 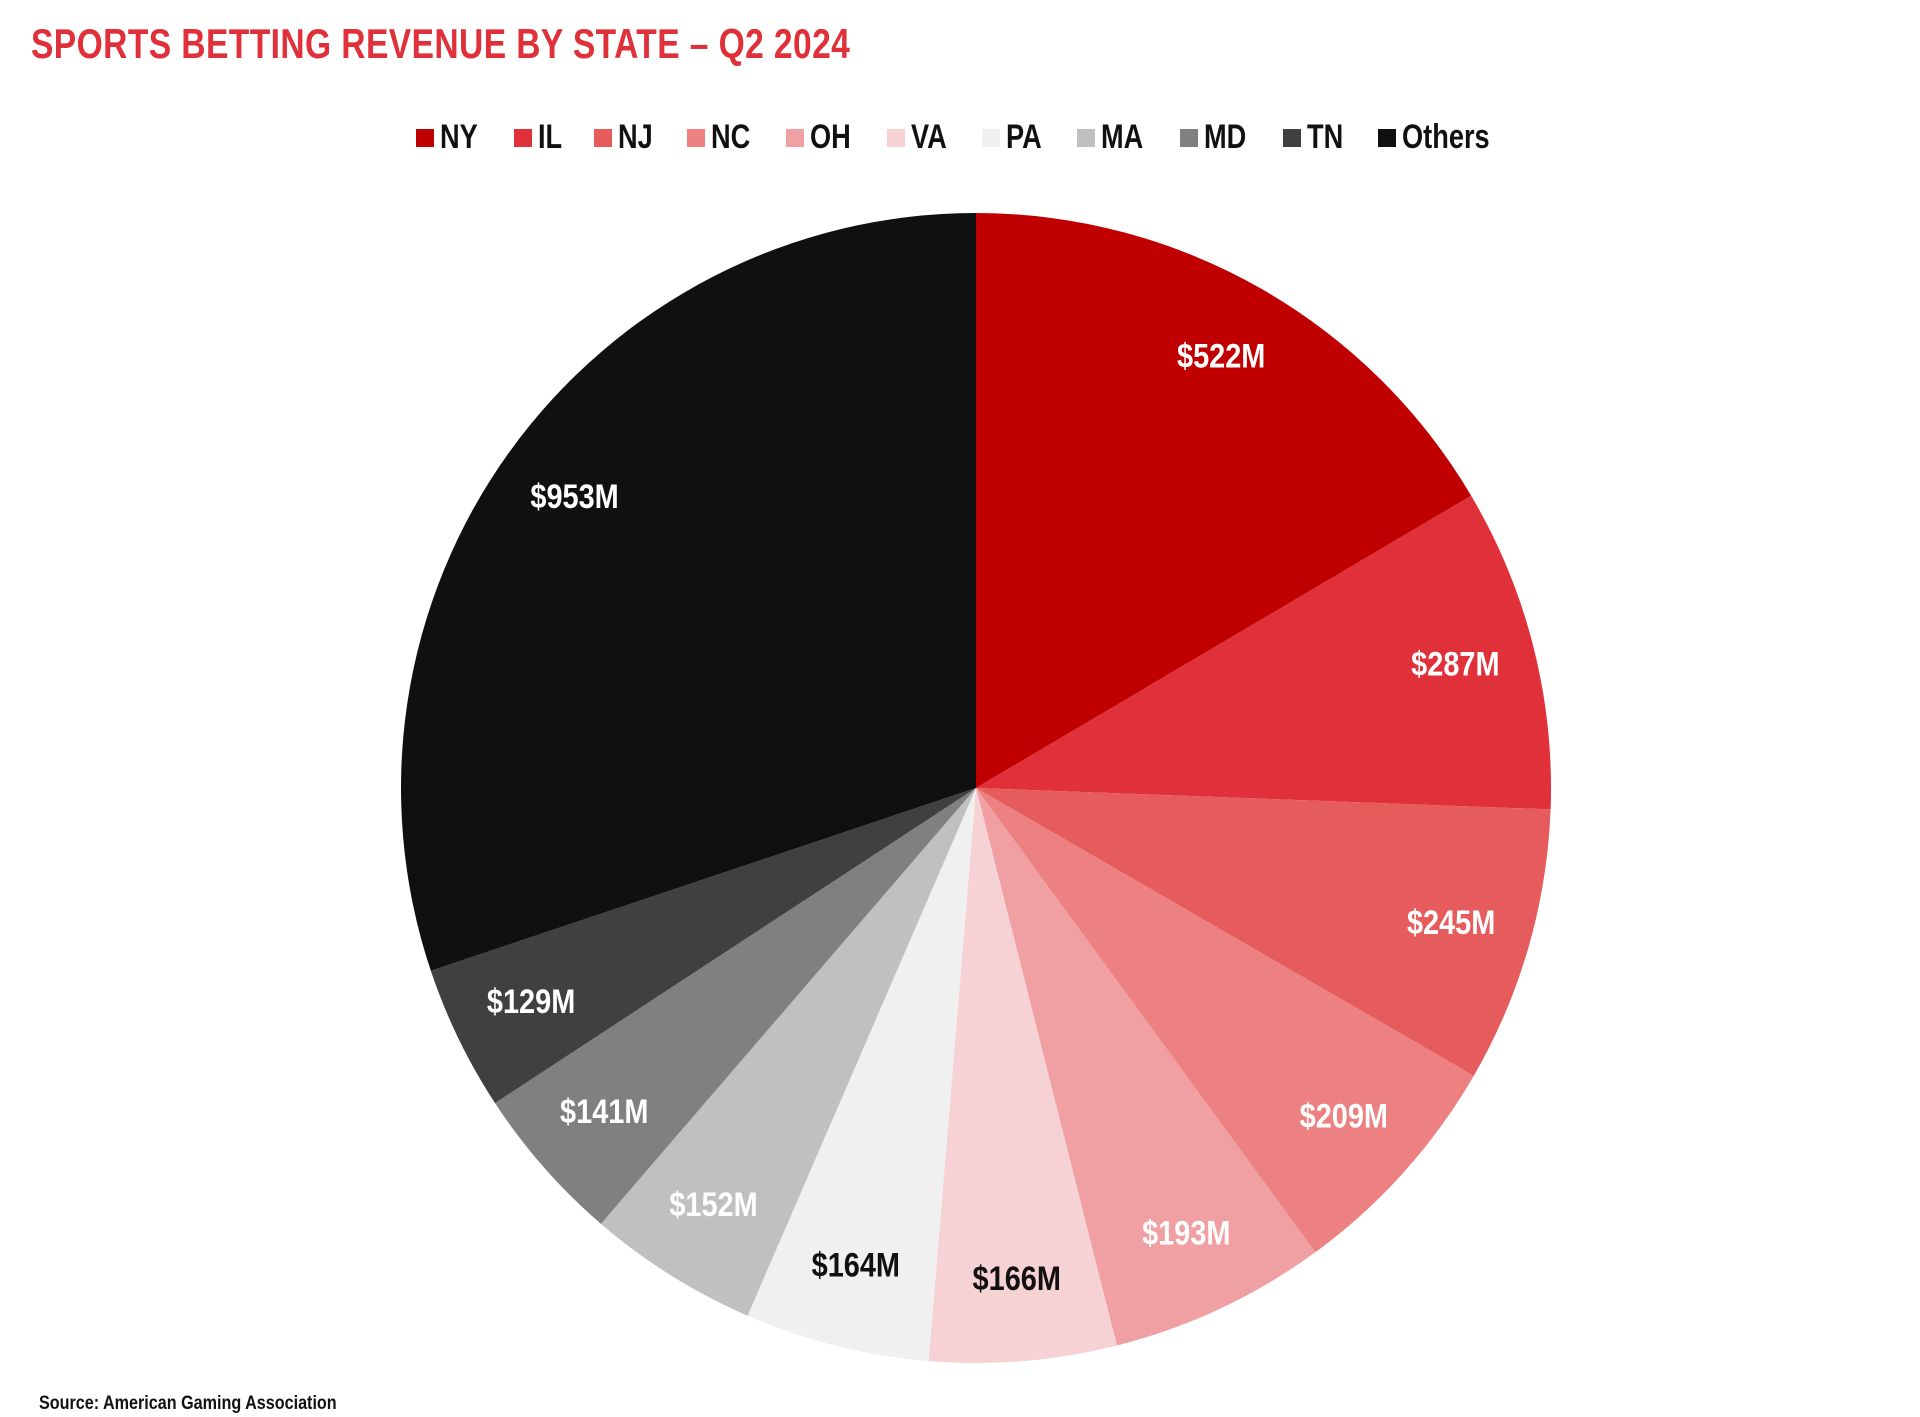 What do you see at coordinates (1122, 137) in the screenshot?
I see `legend-label: MA` at bounding box center [1122, 137].